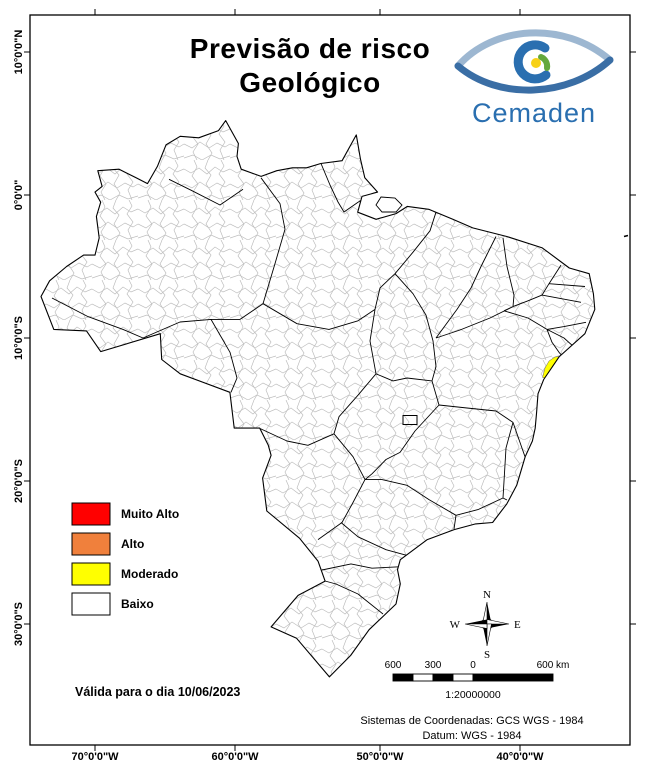  I want to click on compass-rose: N E S W, so click(485, 625).